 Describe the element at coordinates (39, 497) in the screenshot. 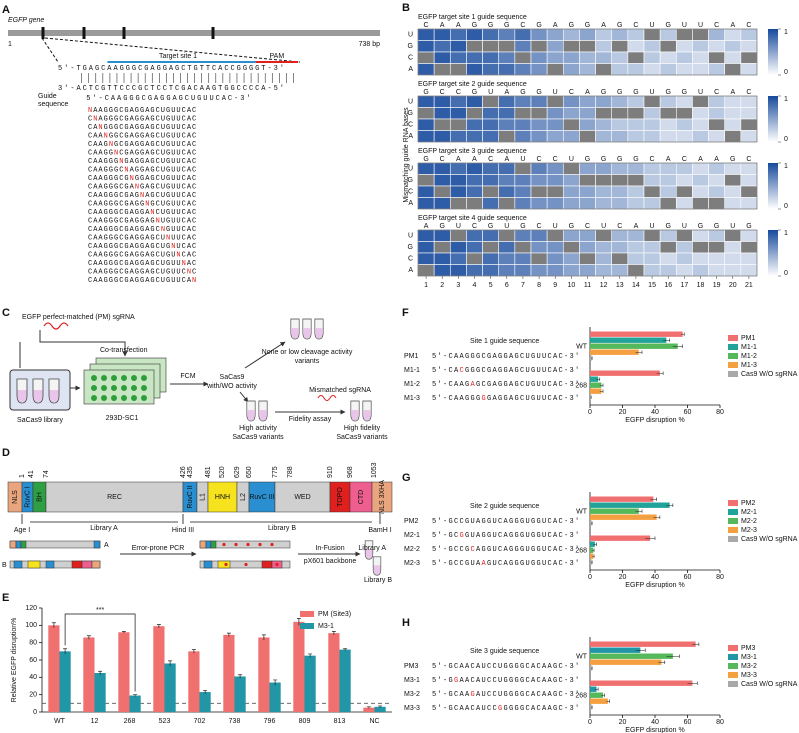

I see `domain-label: BH` at that location.